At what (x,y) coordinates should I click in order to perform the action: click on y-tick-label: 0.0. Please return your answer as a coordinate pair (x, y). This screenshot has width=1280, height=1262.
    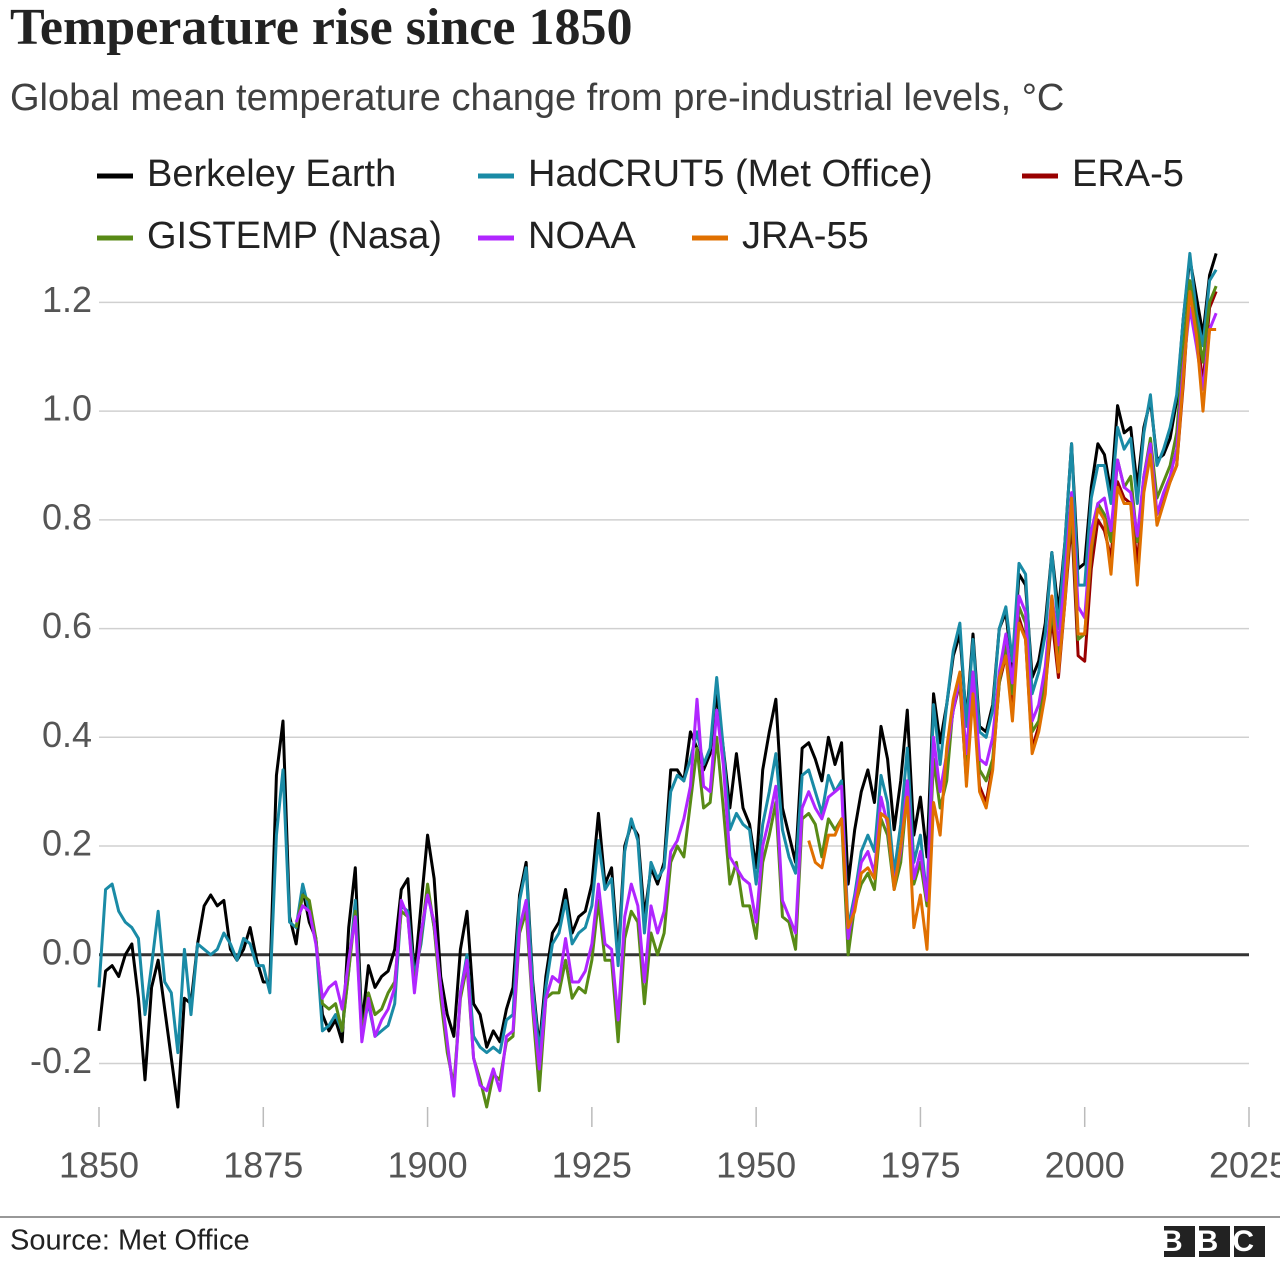
    Looking at the image, I should click on (67, 951).